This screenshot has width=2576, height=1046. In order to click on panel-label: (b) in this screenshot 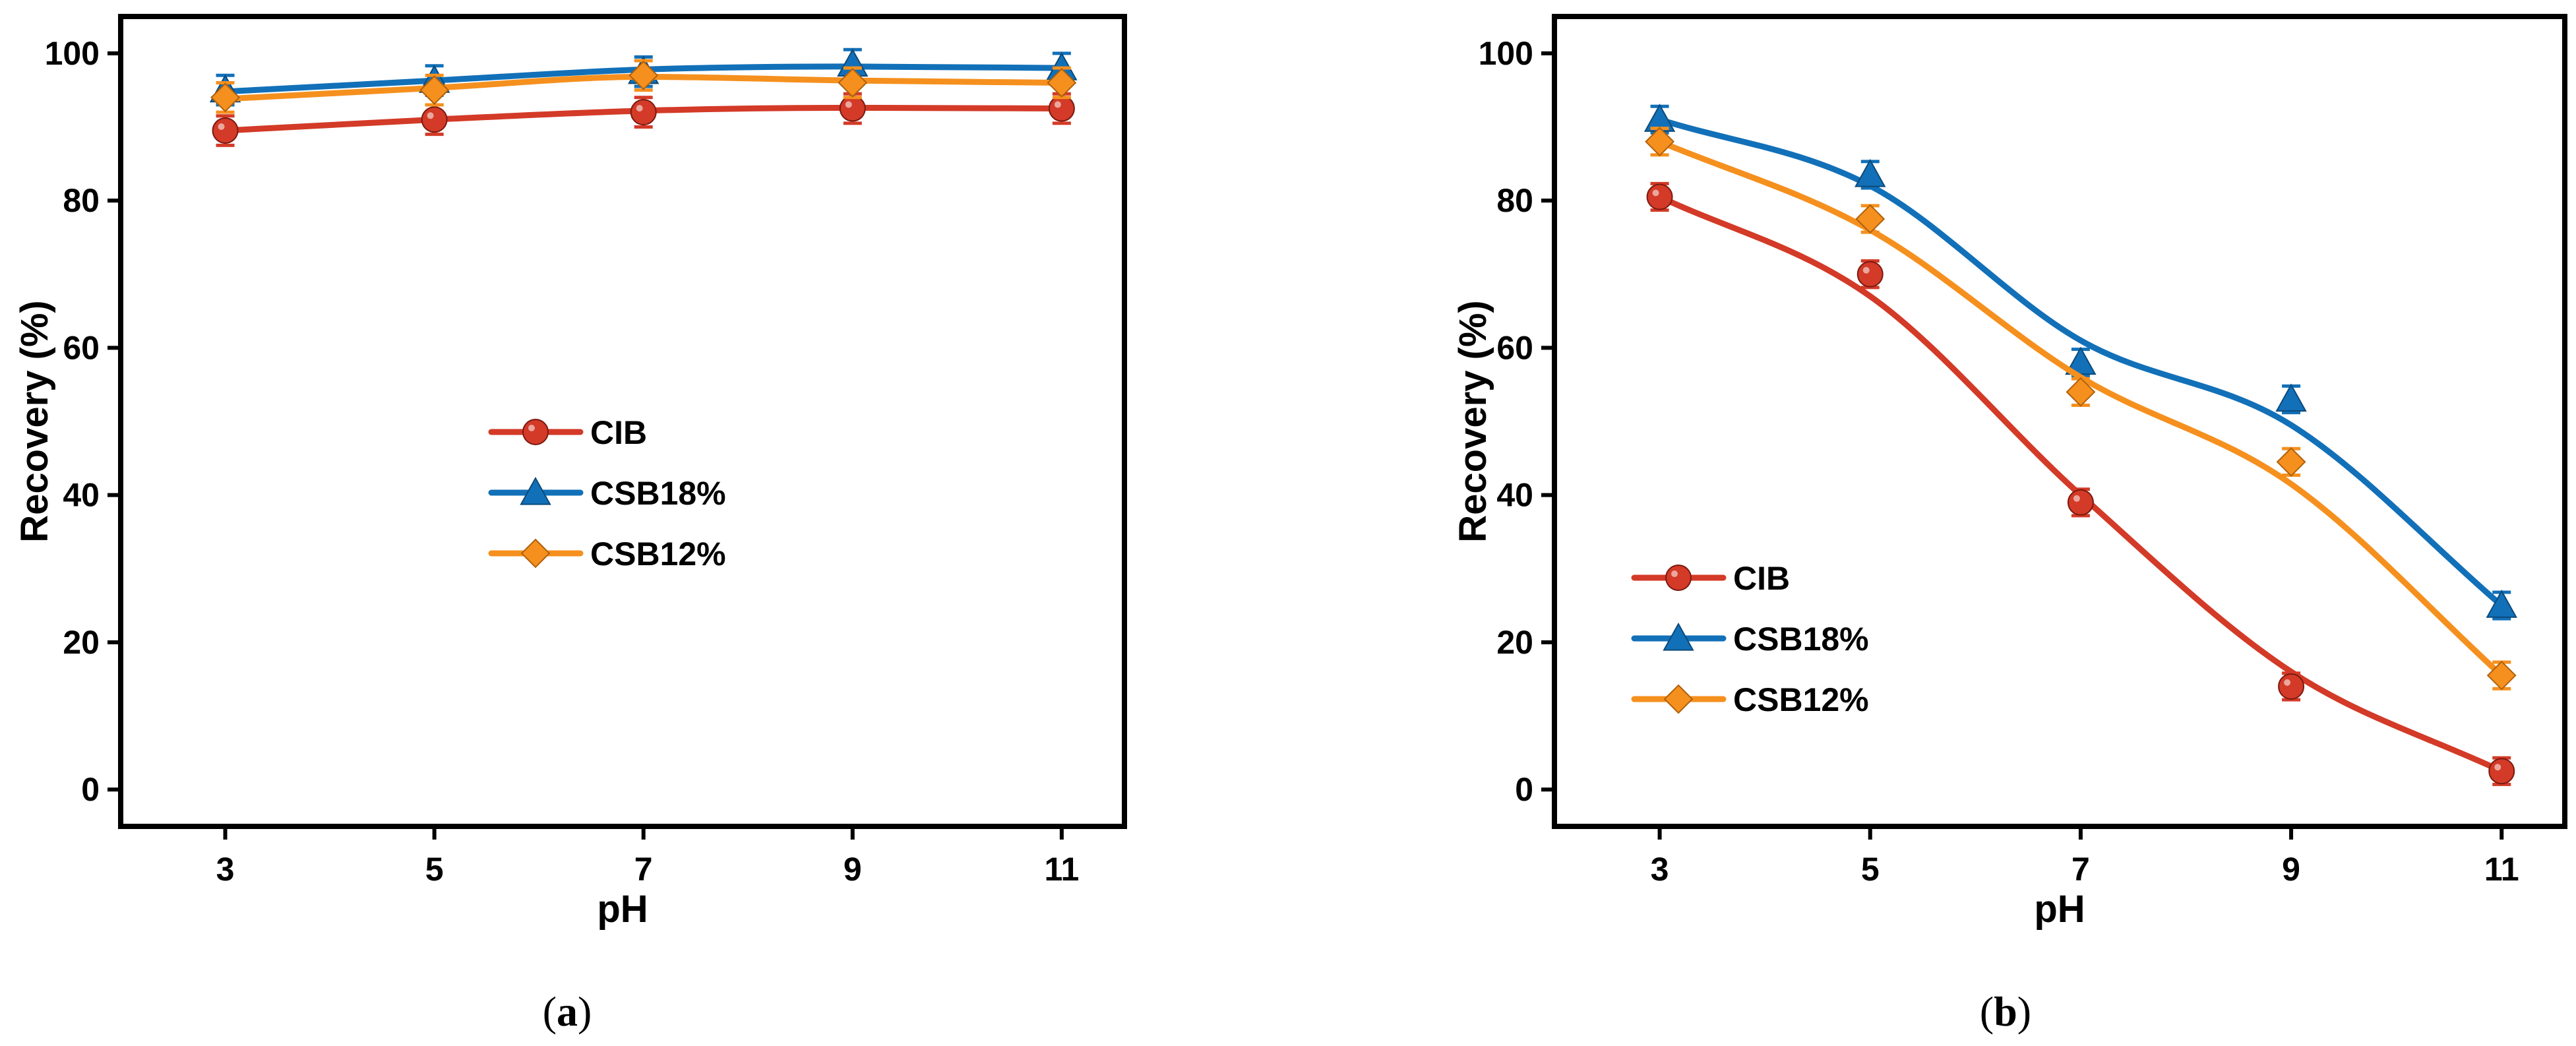, I will do `click(2005, 1011)`.